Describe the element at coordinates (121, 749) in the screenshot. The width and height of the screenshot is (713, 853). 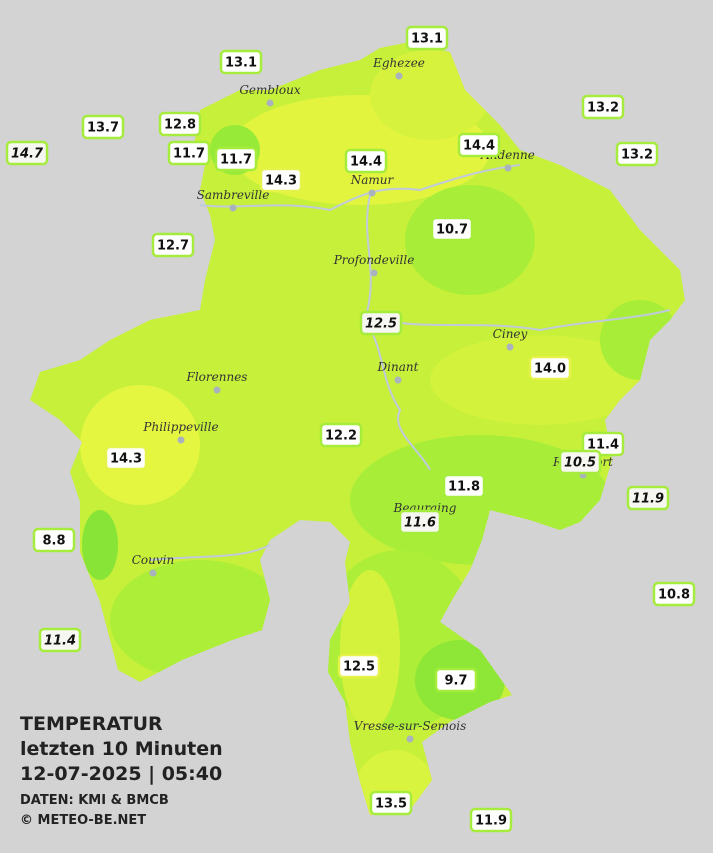
I see `title-line: letzten 10 Minuten` at that location.